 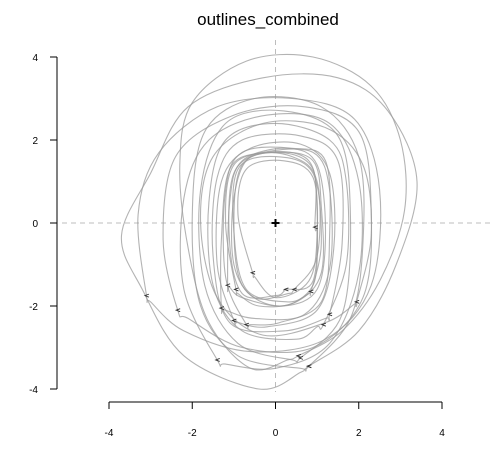 I want to click on x-tick-label: -2, so click(x=192, y=433).